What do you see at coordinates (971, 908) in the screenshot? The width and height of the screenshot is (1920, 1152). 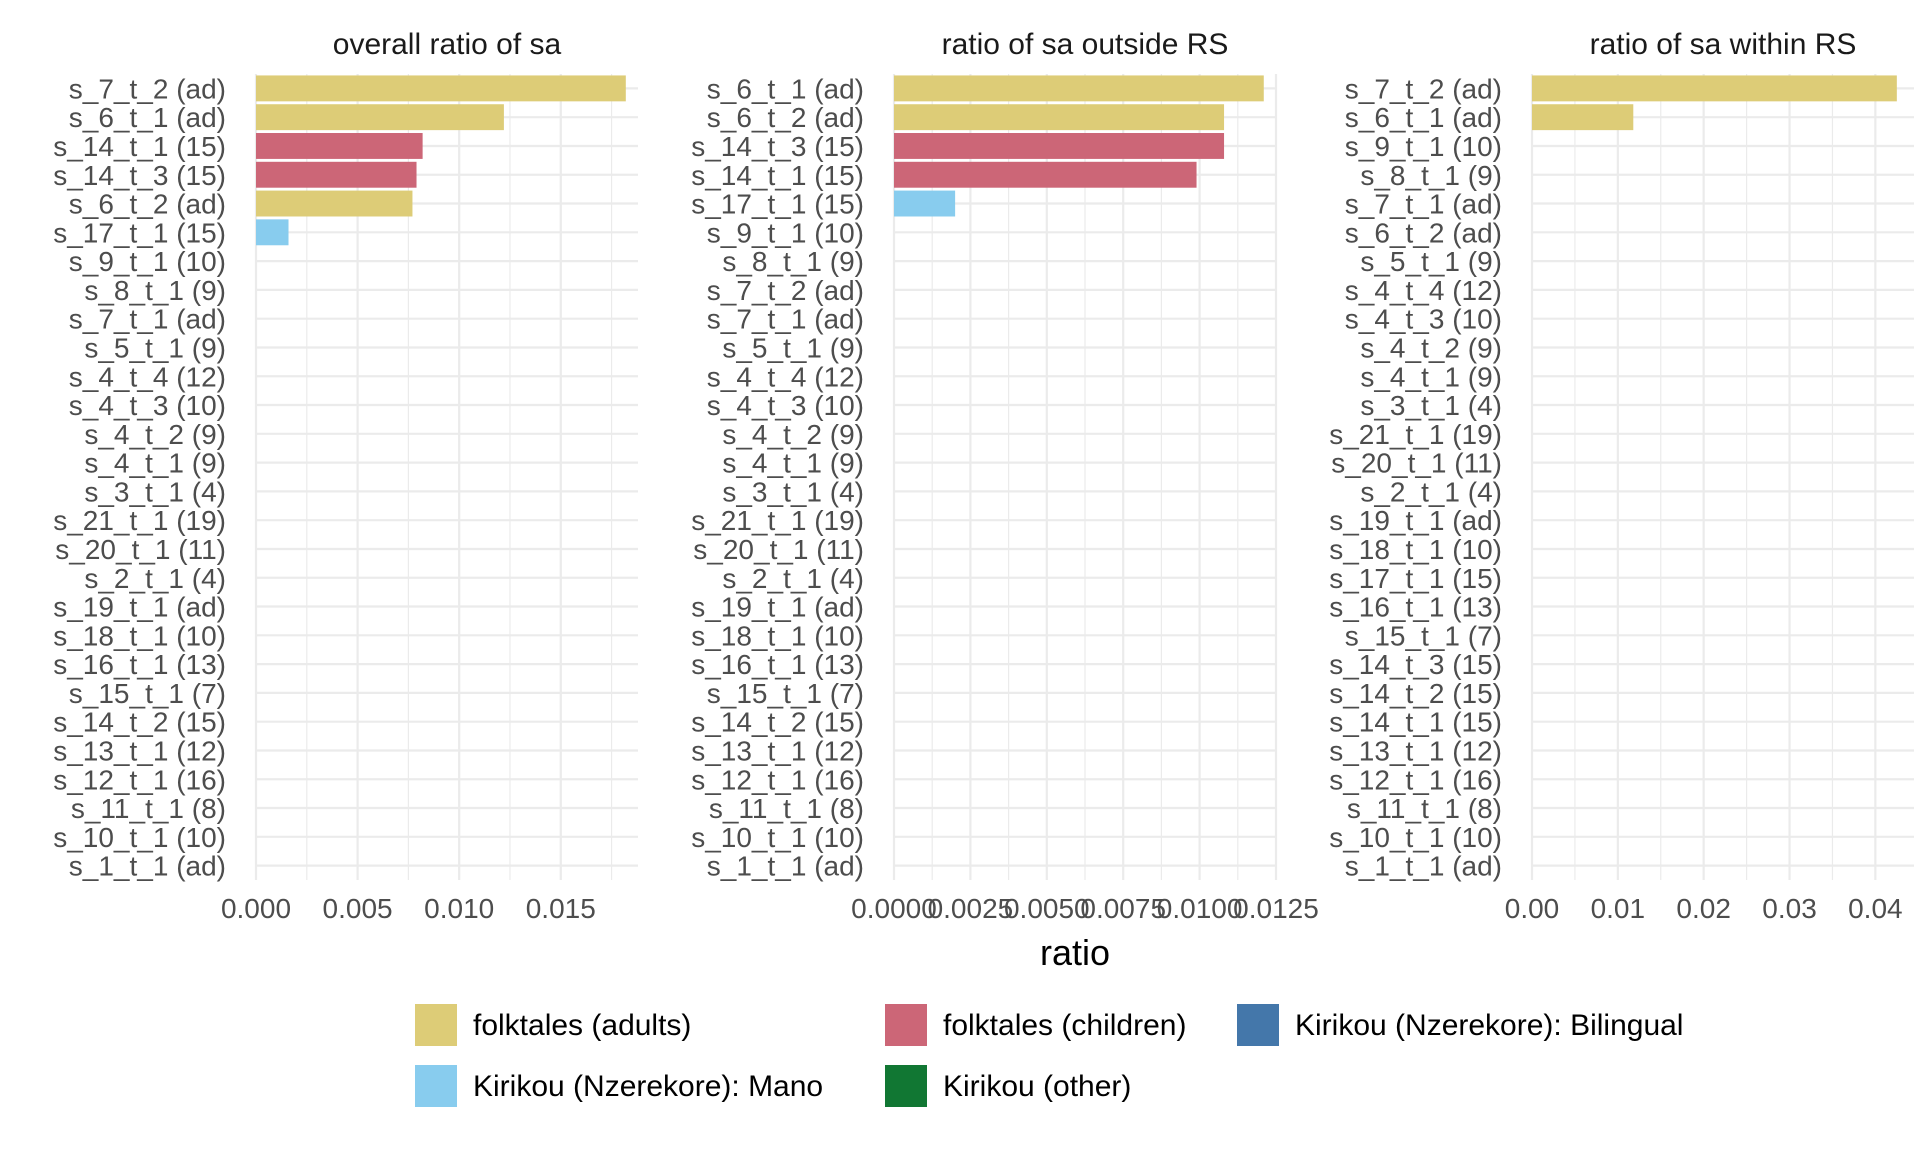 I see `x-tick-label: 0.0025` at bounding box center [971, 908].